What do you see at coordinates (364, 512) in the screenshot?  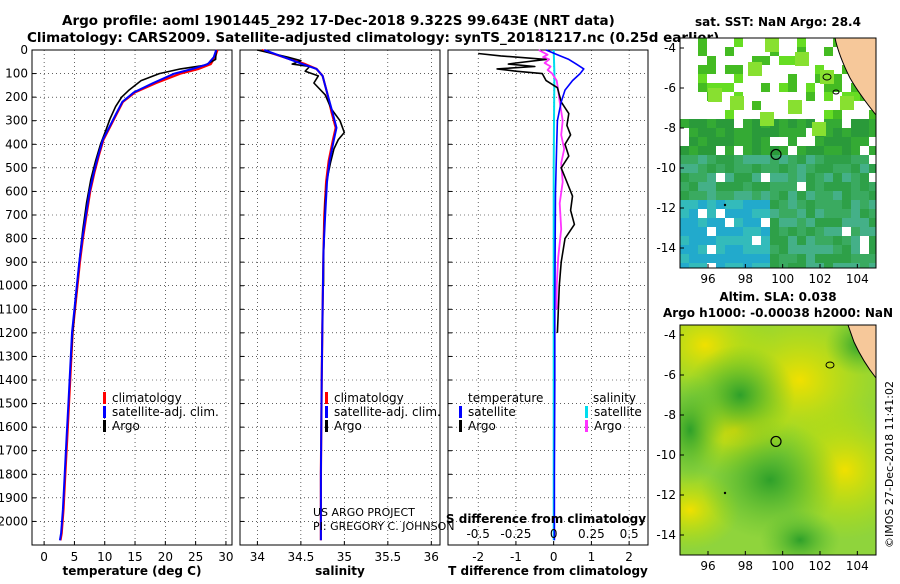 I see `credit-project: US ARGO PROJECT` at bounding box center [364, 512].